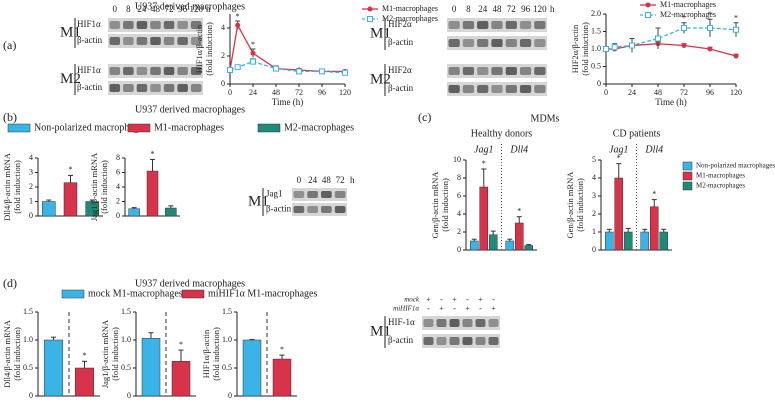  What do you see at coordinates (287, 48) in the screenshot?
I see `series-line` at bounding box center [287, 48].